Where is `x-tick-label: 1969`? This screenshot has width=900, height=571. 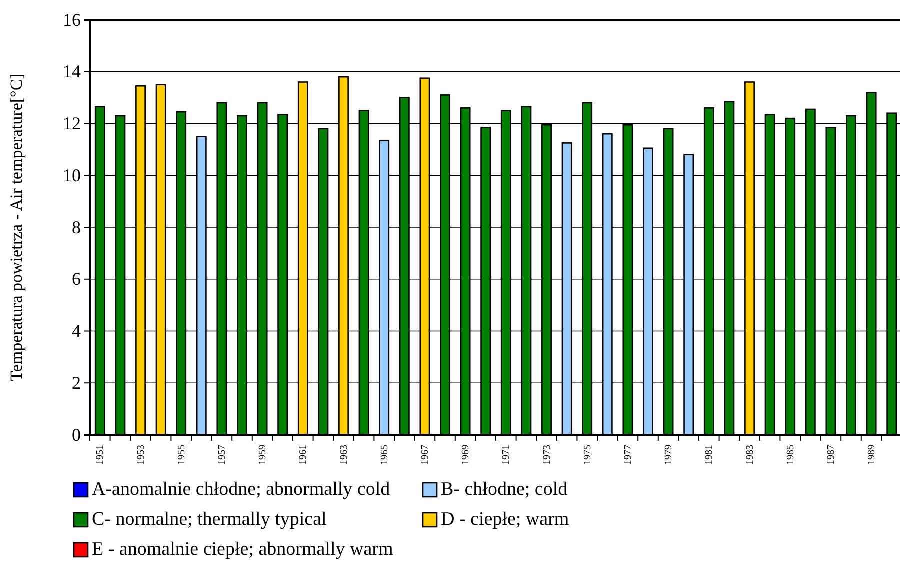
x-tick-label: 1969 is located at coordinates (466, 455).